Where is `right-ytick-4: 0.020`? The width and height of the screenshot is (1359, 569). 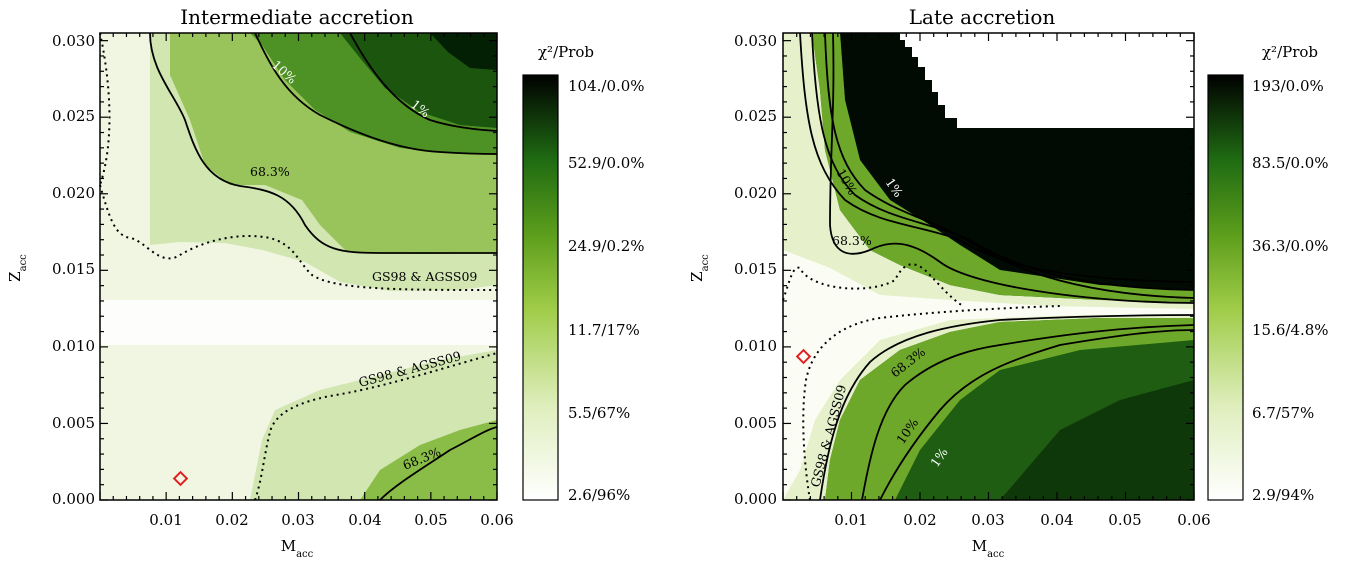
right-ytick-4: 0.020 is located at coordinates (755, 193).